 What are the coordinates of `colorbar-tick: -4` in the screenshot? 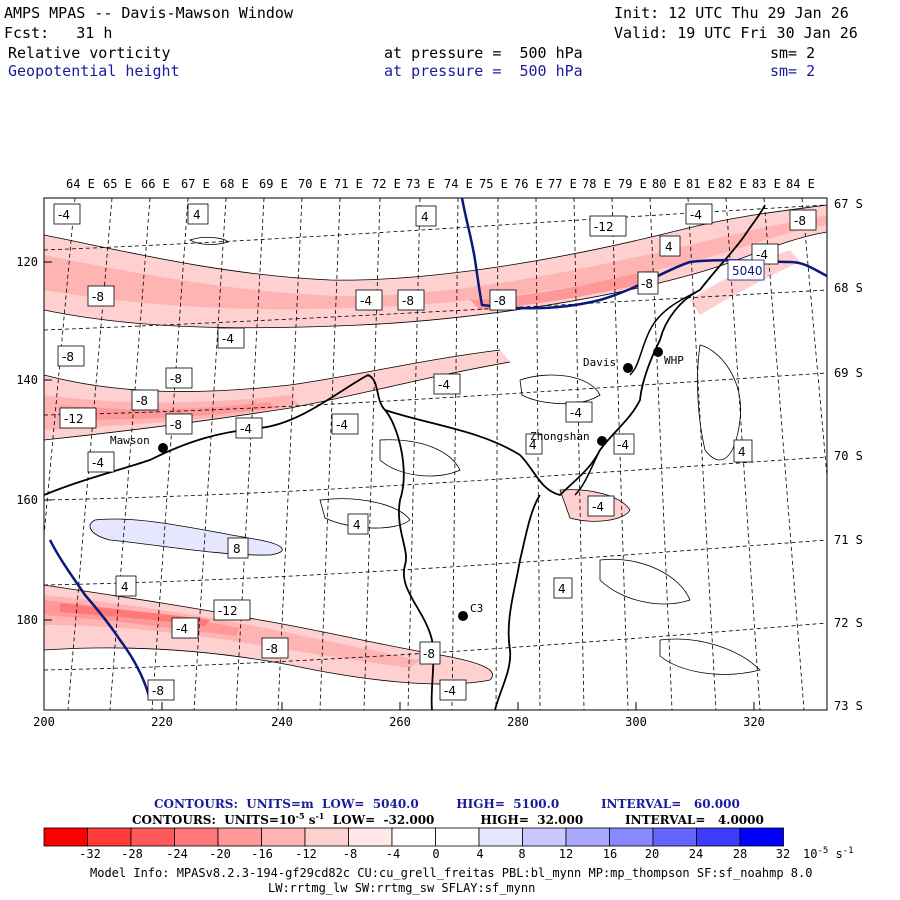 It's located at (393, 854).